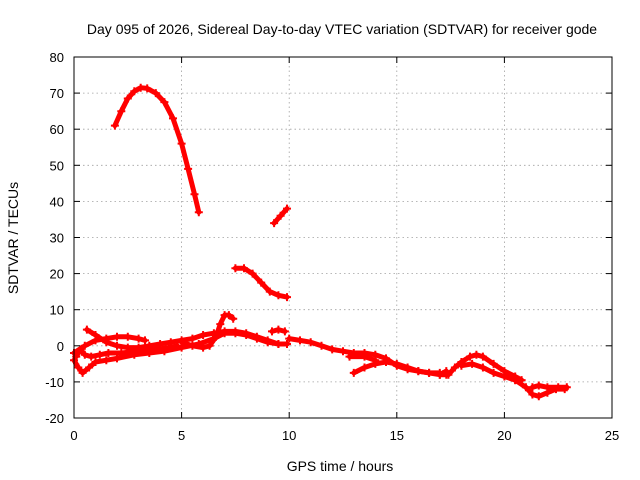  I want to click on y-tick-label: 10, so click(57, 310).